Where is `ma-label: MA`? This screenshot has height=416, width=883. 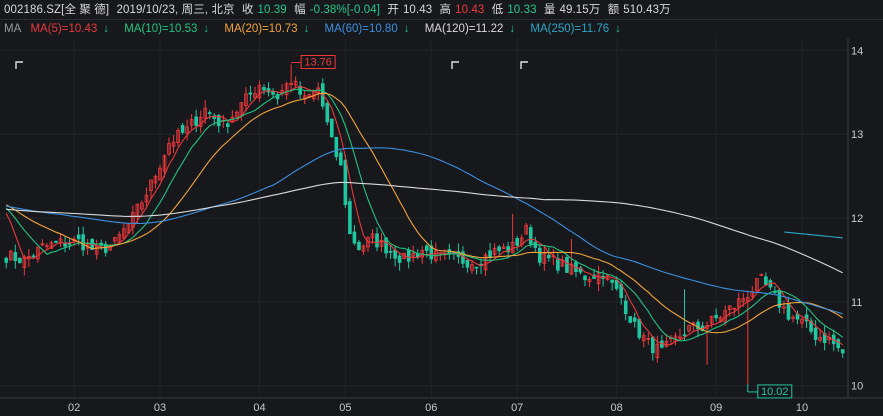 ma-label: MA is located at coordinates (13, 29).